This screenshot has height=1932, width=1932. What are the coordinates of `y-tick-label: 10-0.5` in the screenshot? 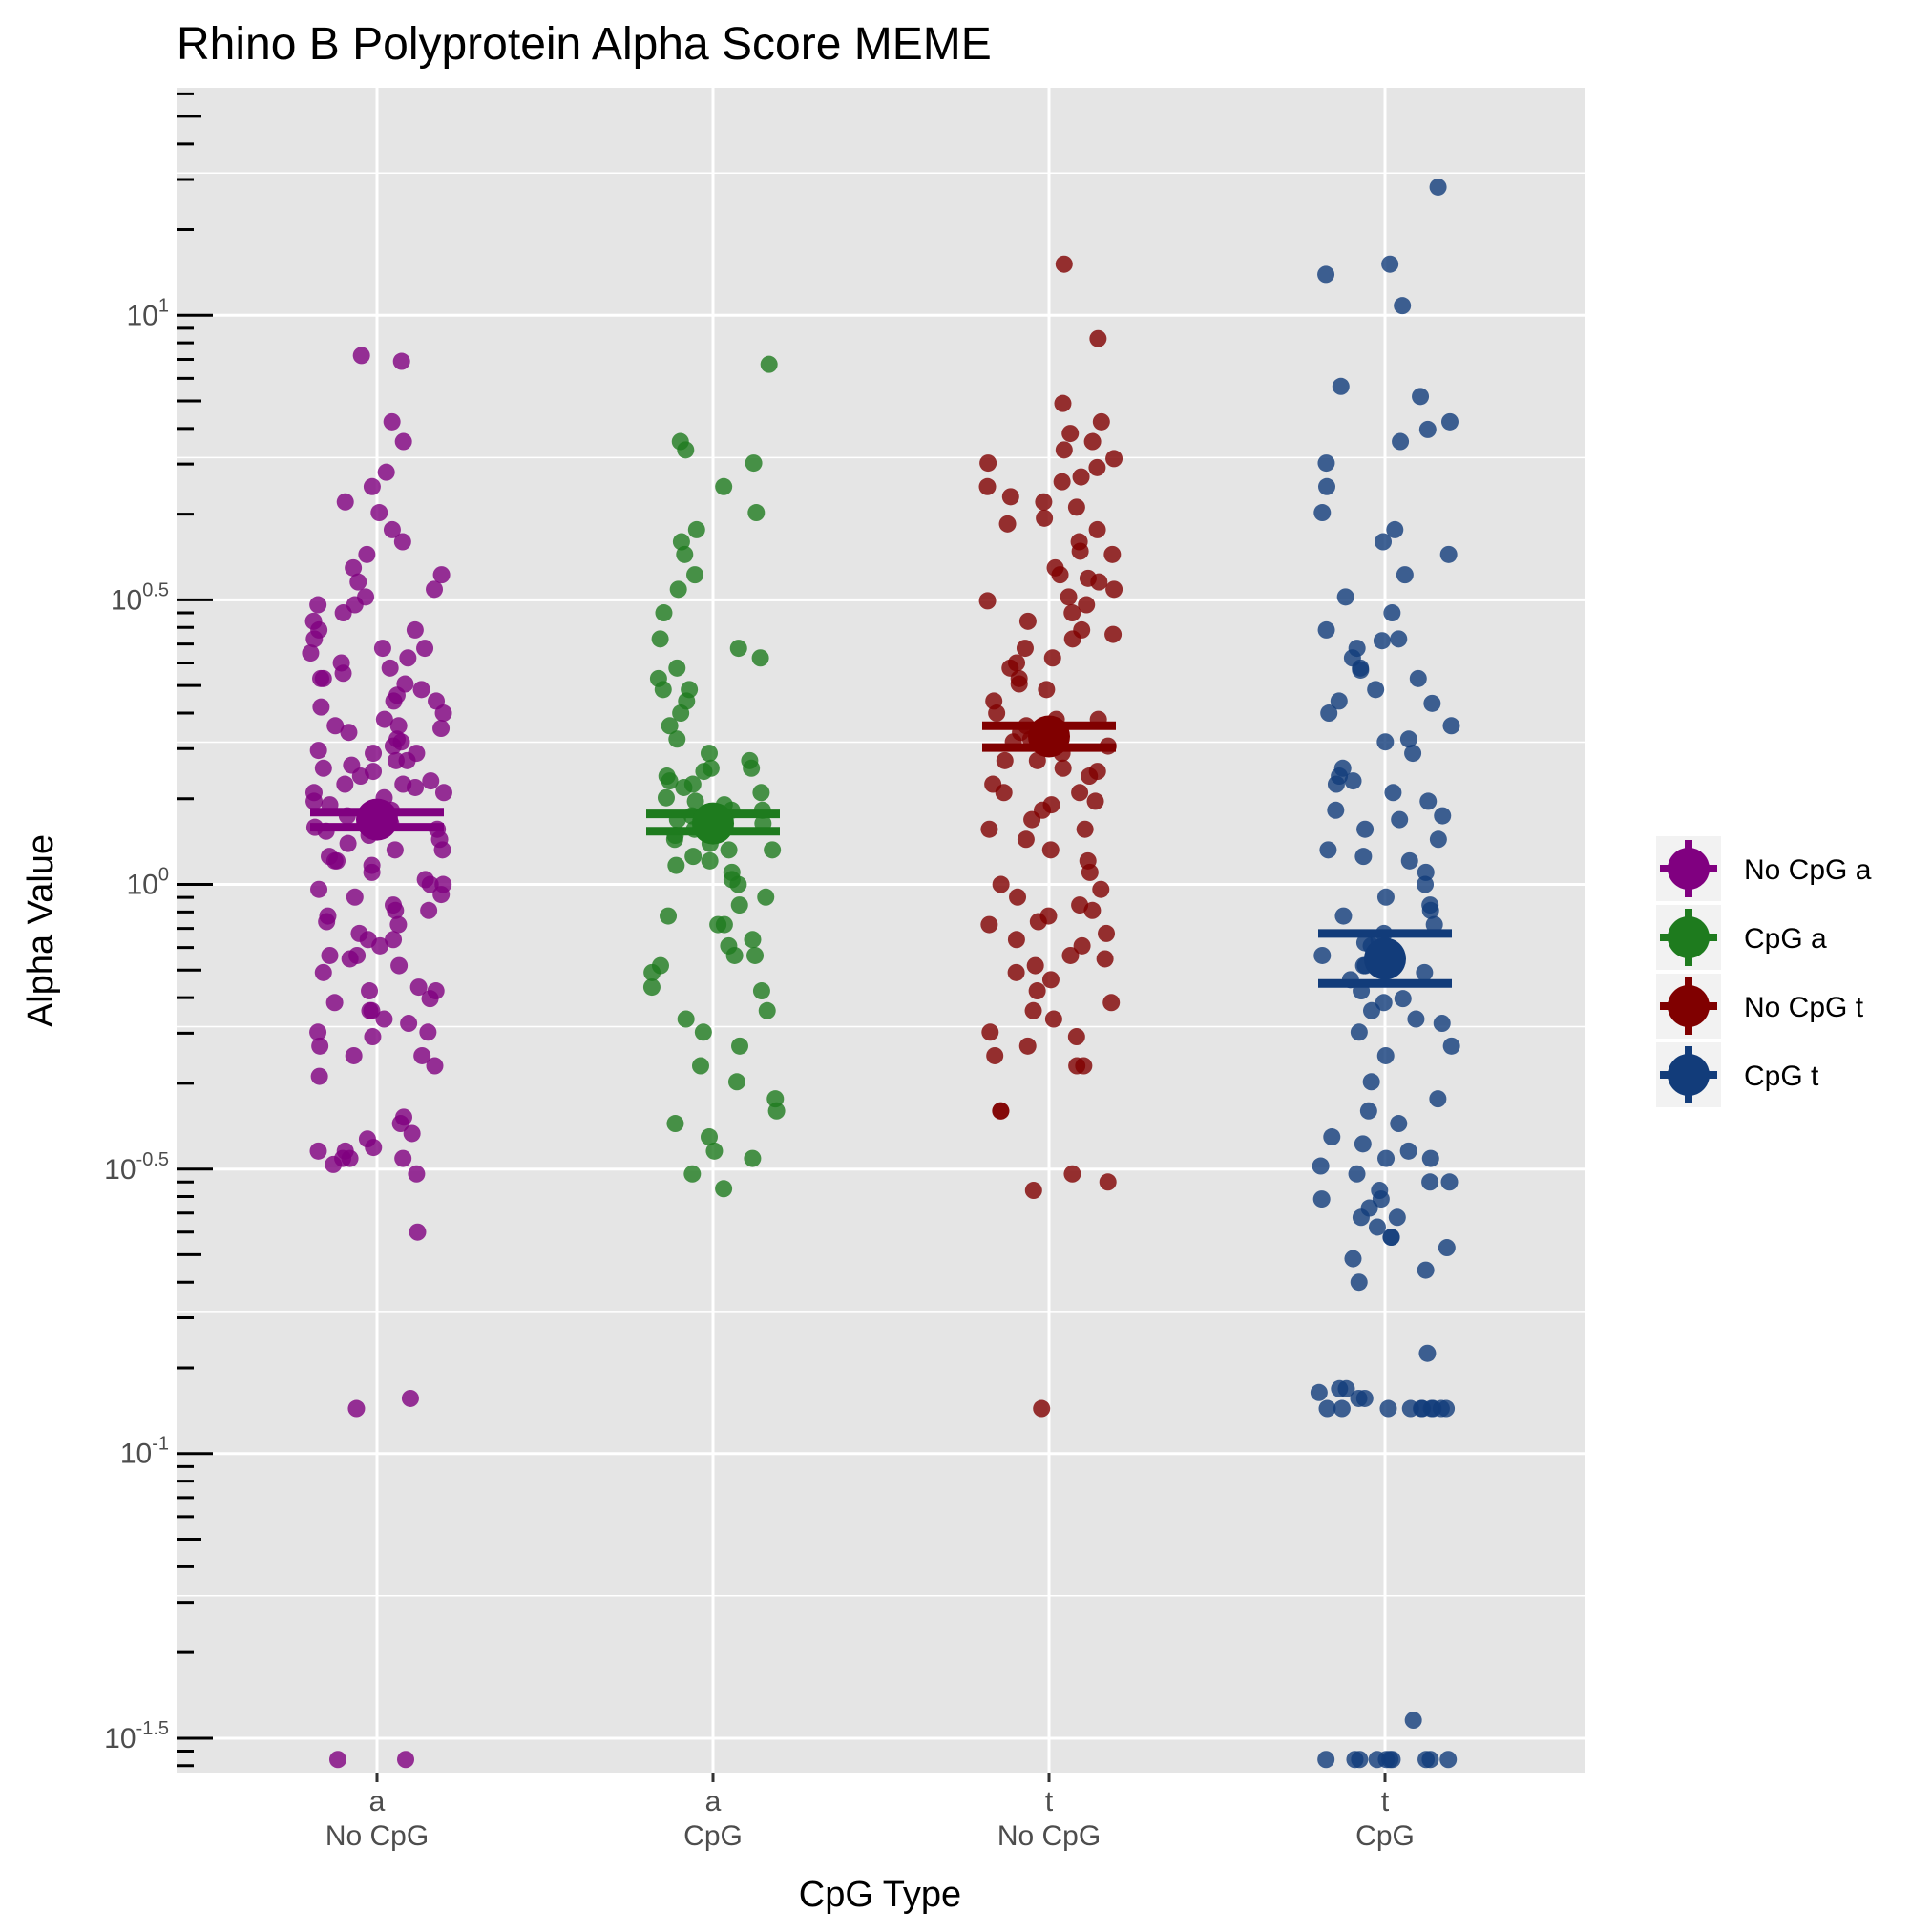 It's located at (136, 1167).